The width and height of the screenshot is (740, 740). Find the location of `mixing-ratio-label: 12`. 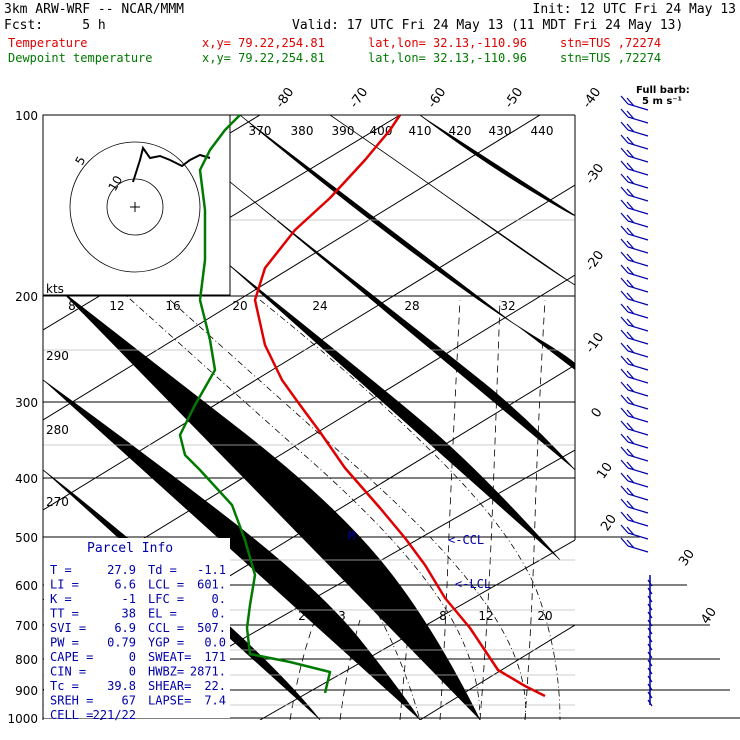

mixing-ratio-label: 12 is located at coordinates (485, 616).